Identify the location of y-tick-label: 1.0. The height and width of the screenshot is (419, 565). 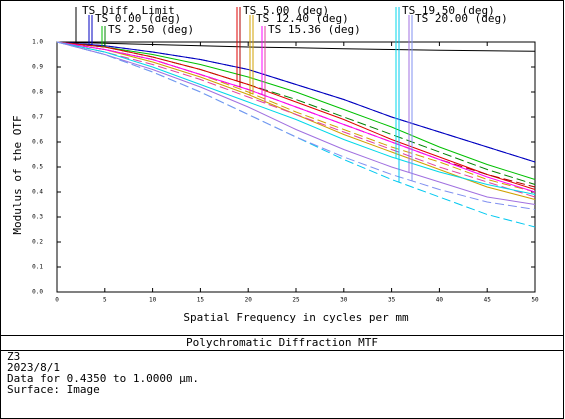
(37, 42).